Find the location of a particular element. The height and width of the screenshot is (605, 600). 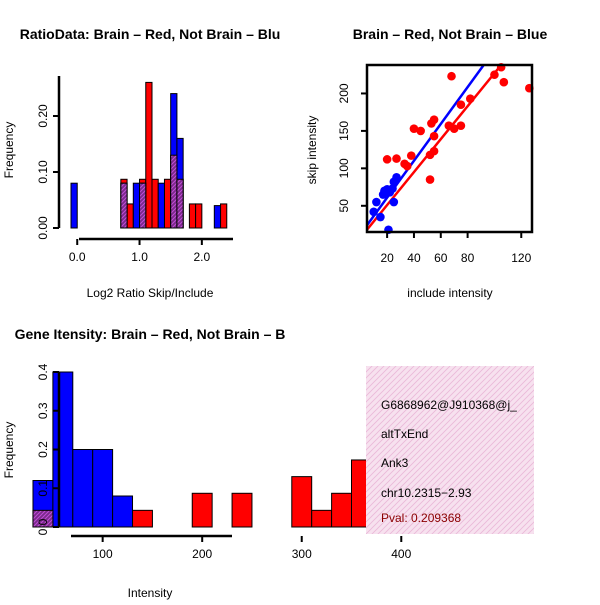

ratio-histogram-x-label: Log2 Ratio Skip/Include is located at coordinates (150, 293).